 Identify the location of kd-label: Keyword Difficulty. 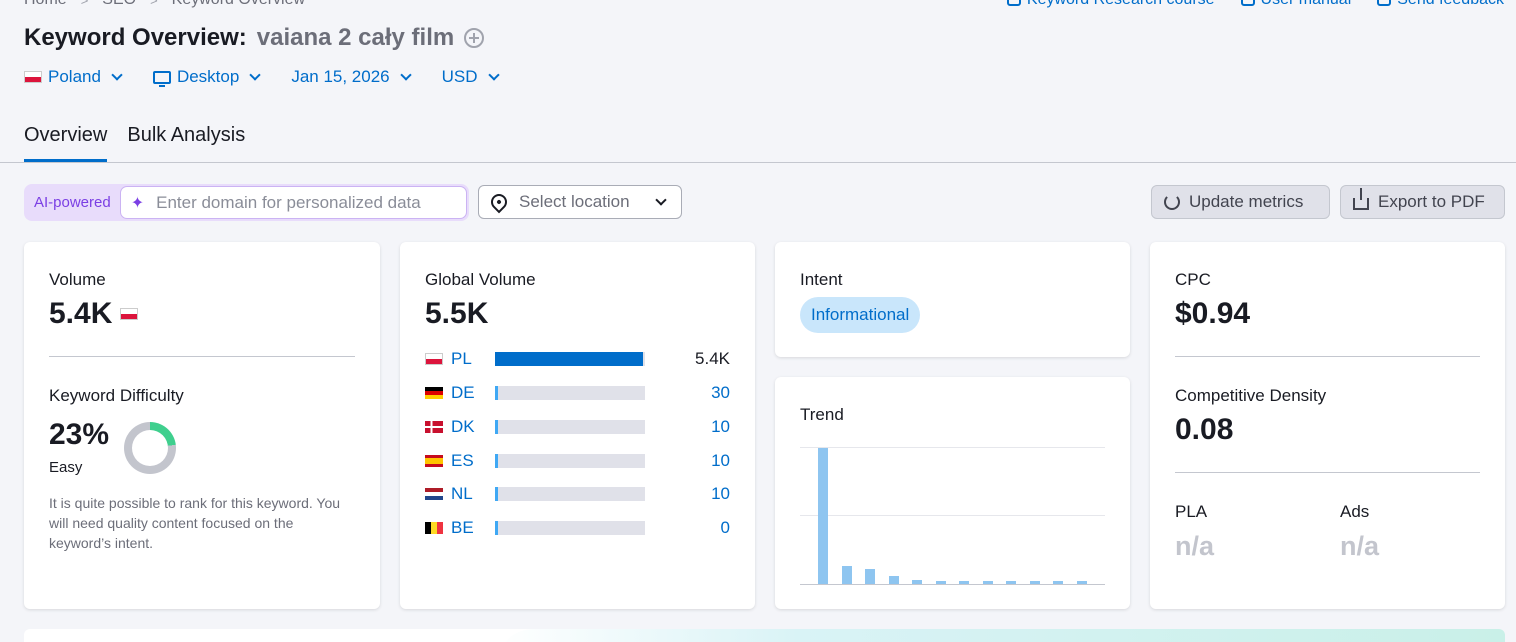
(116, 395).